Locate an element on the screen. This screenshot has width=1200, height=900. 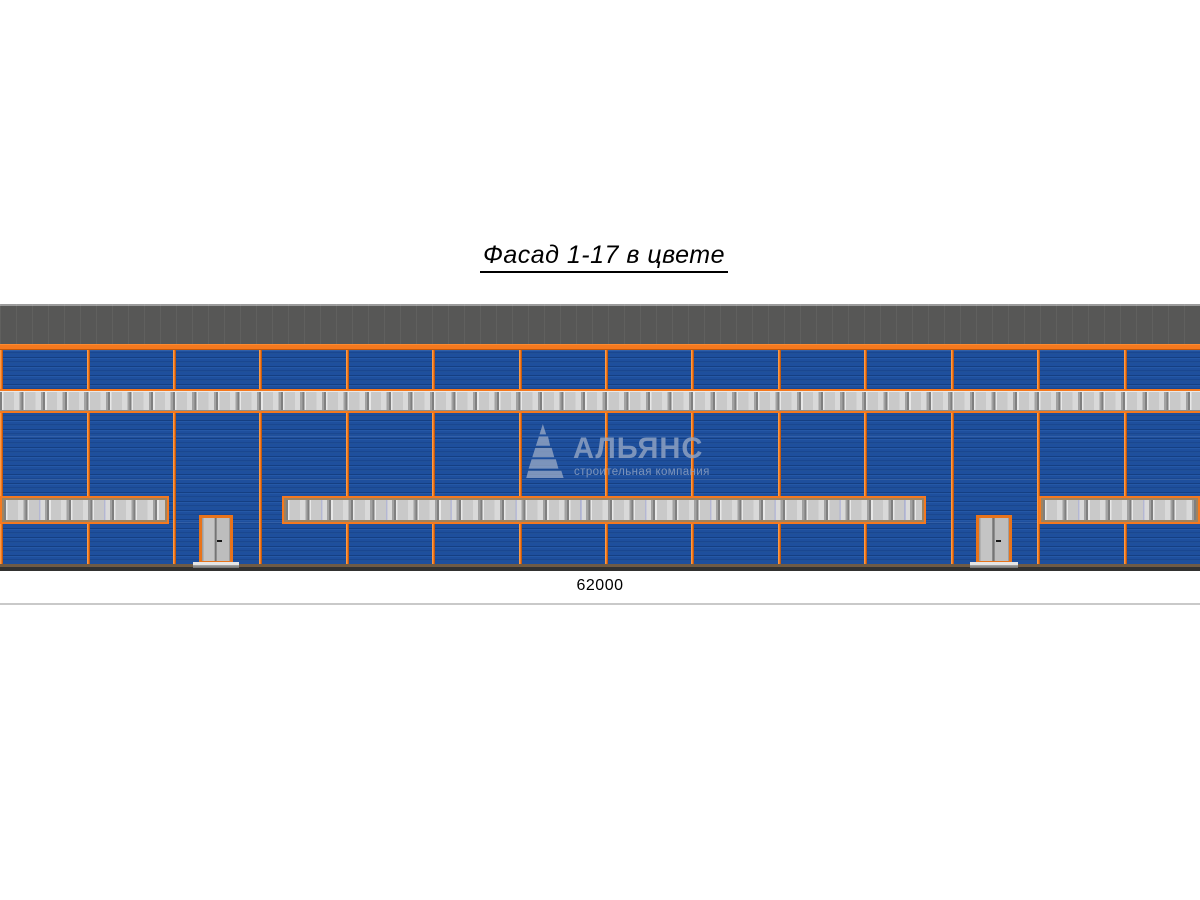
window-band-upper is located at coordinates (600, 401).